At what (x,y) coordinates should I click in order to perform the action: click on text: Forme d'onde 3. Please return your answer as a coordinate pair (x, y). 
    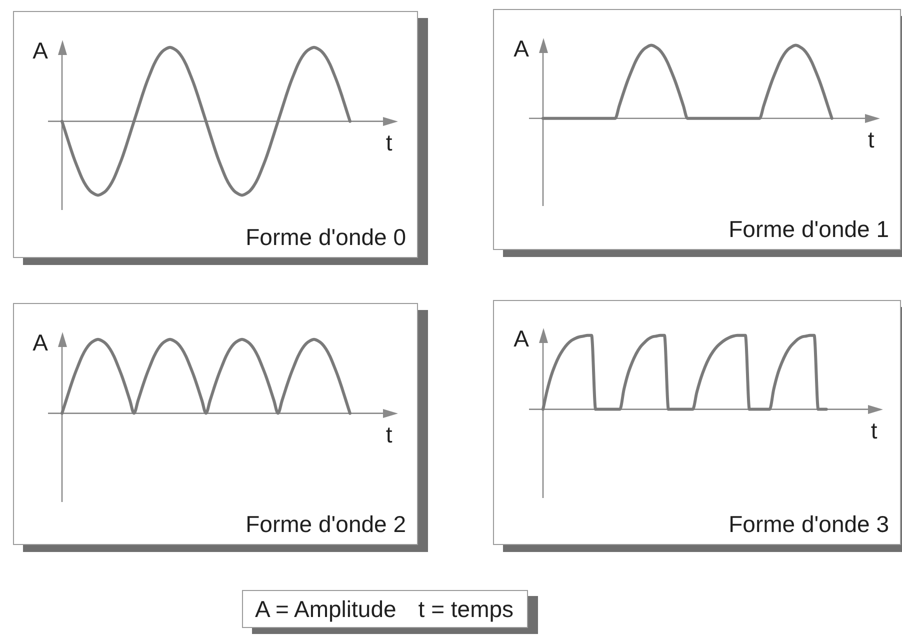
    Looking at the image, I should click on (808, 524).